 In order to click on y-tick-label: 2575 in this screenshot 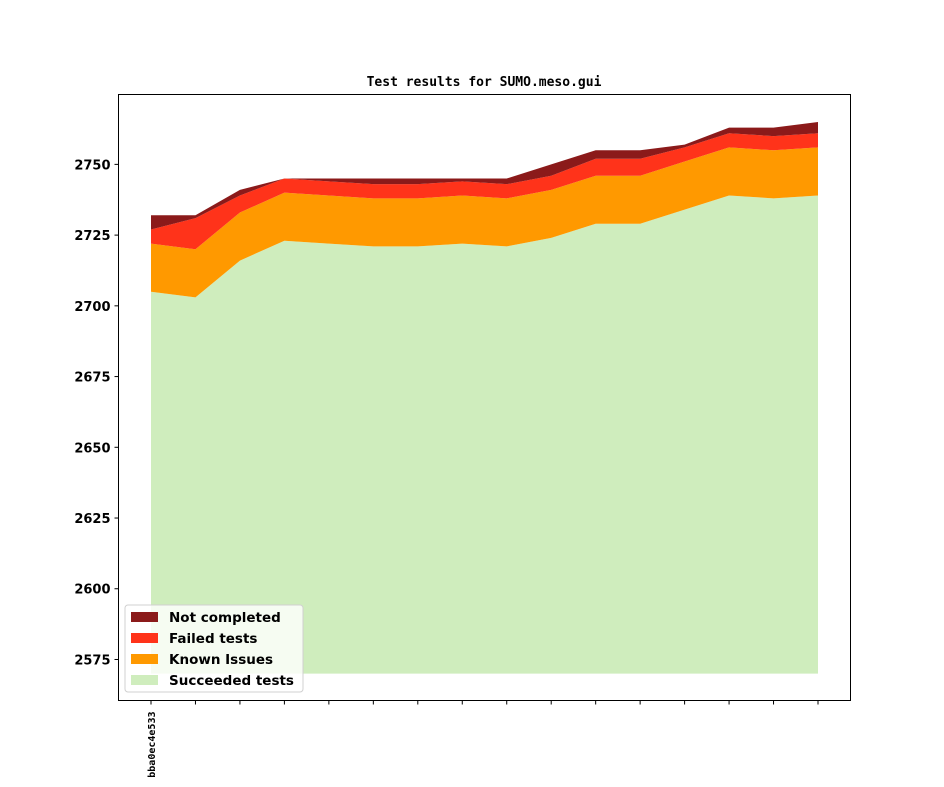, I will do `click(92, 660)`.